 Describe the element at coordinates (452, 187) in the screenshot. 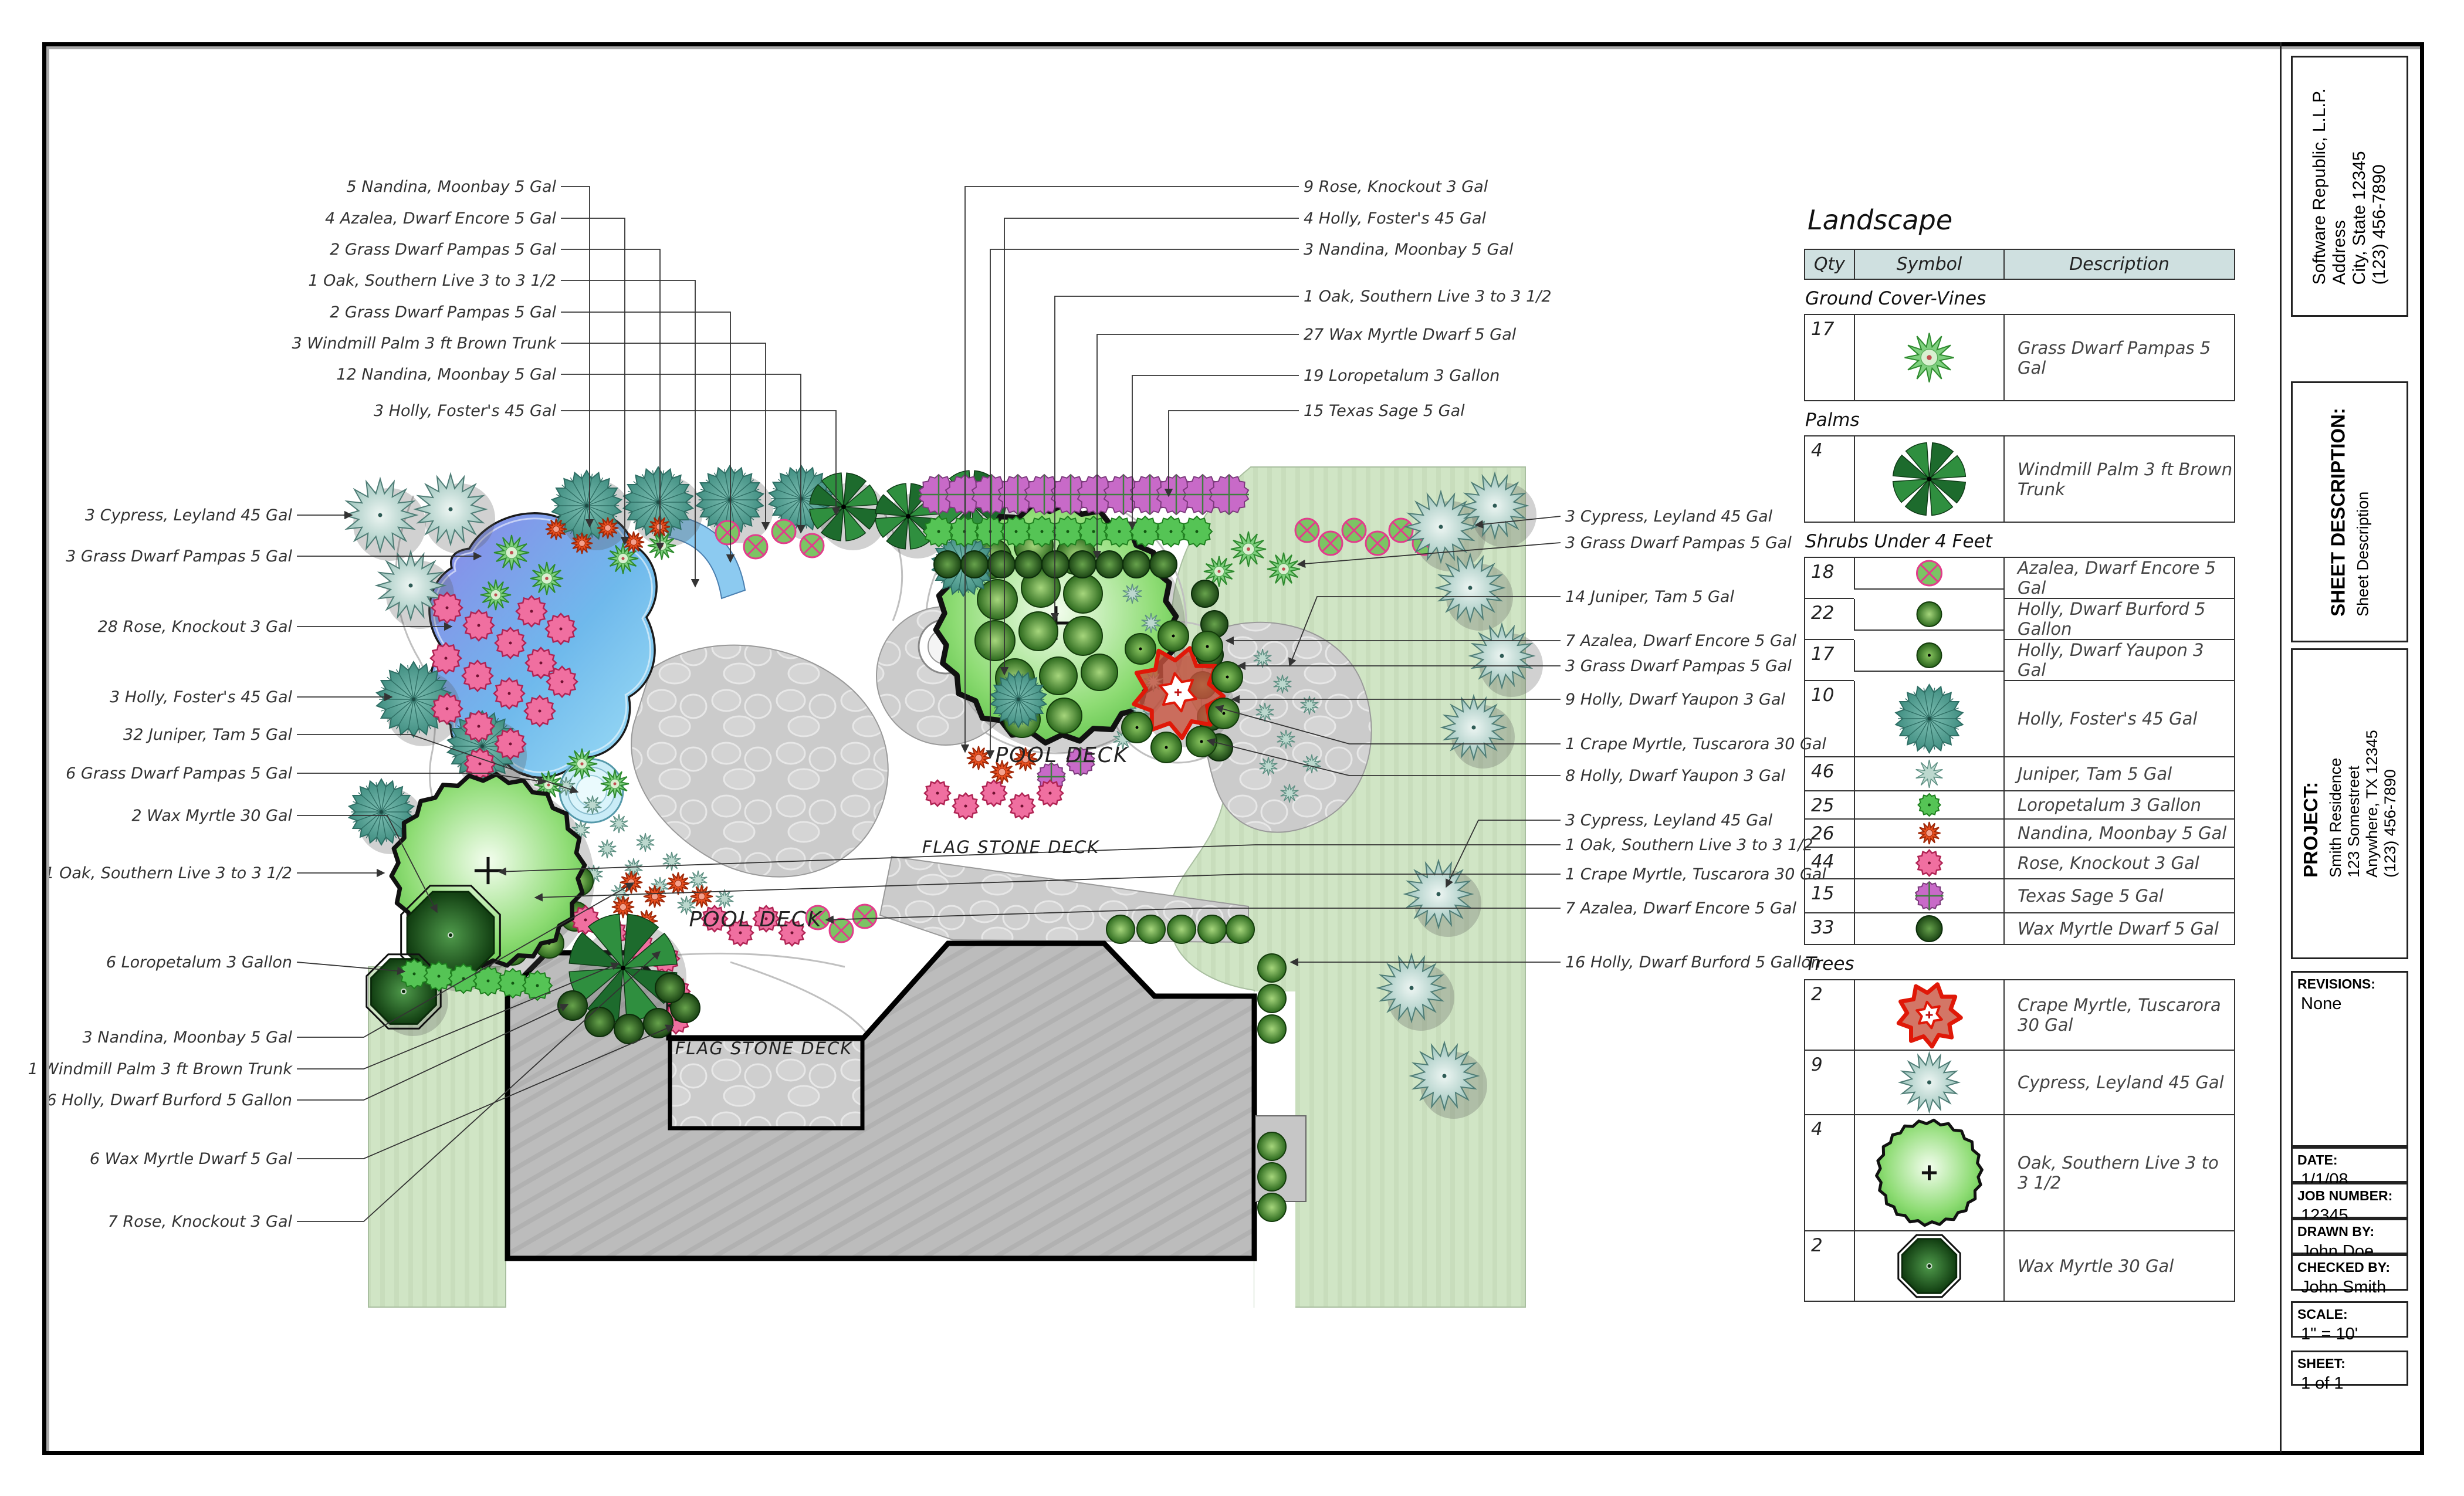

I see `callout-label: 5 Nandina, Moonbay 5 Gal` at that location.